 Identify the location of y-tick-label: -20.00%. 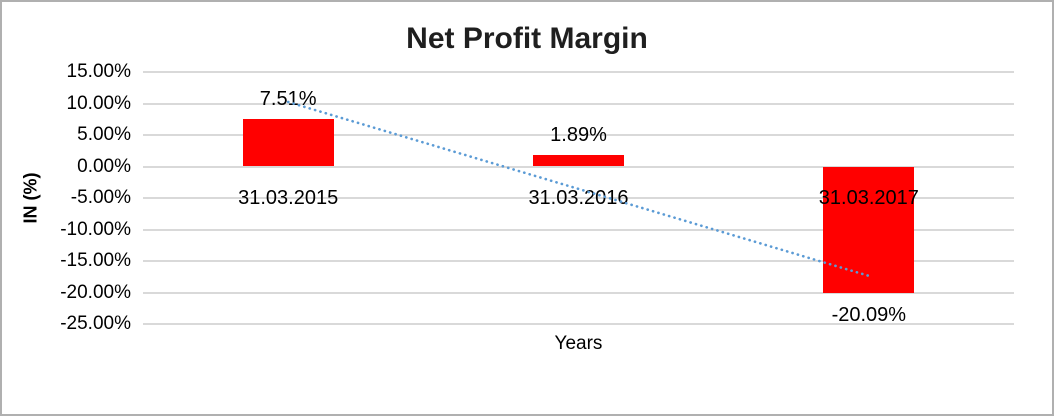
(95, 292).